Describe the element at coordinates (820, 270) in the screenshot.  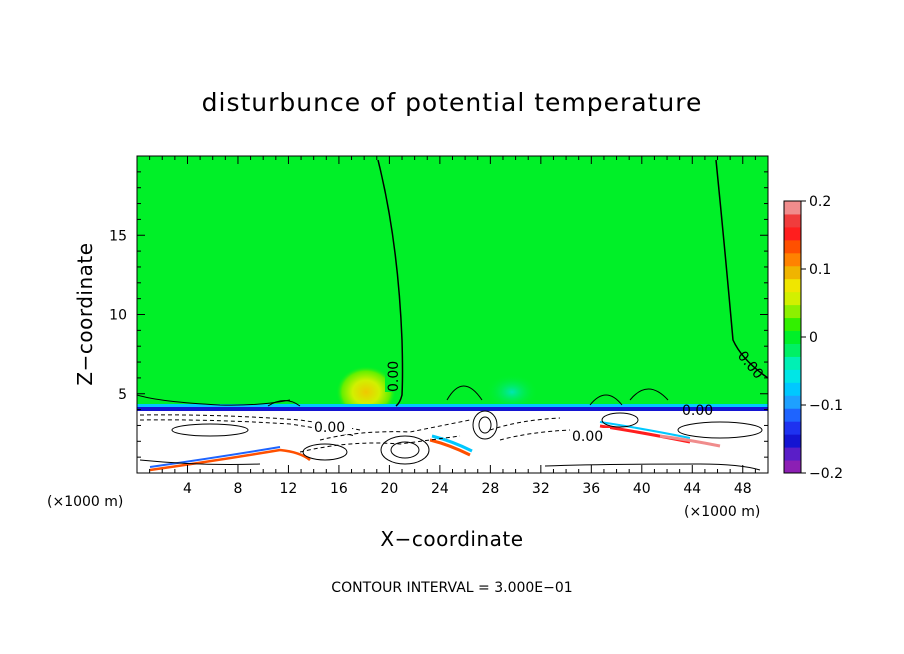
I see `colorbar-tick-label: 0.1` at that location.